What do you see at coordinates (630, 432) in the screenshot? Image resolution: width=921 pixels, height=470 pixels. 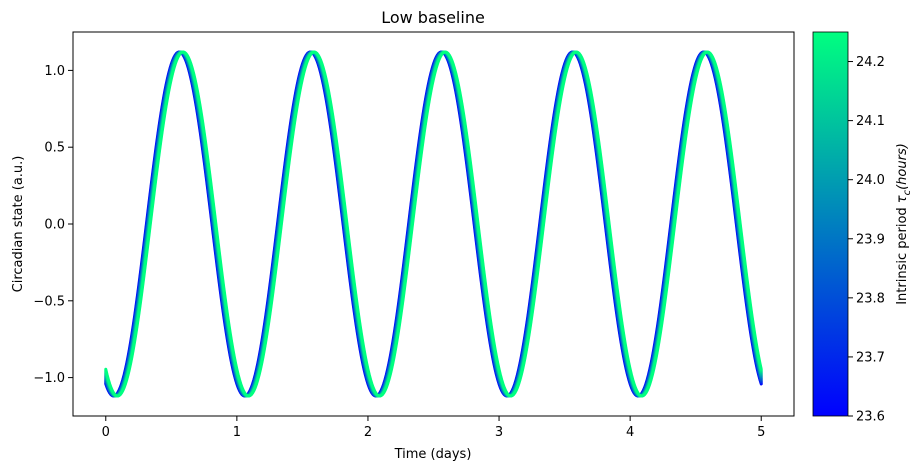 I see `x-tick-label: 4` at bounding box center [630, 432].